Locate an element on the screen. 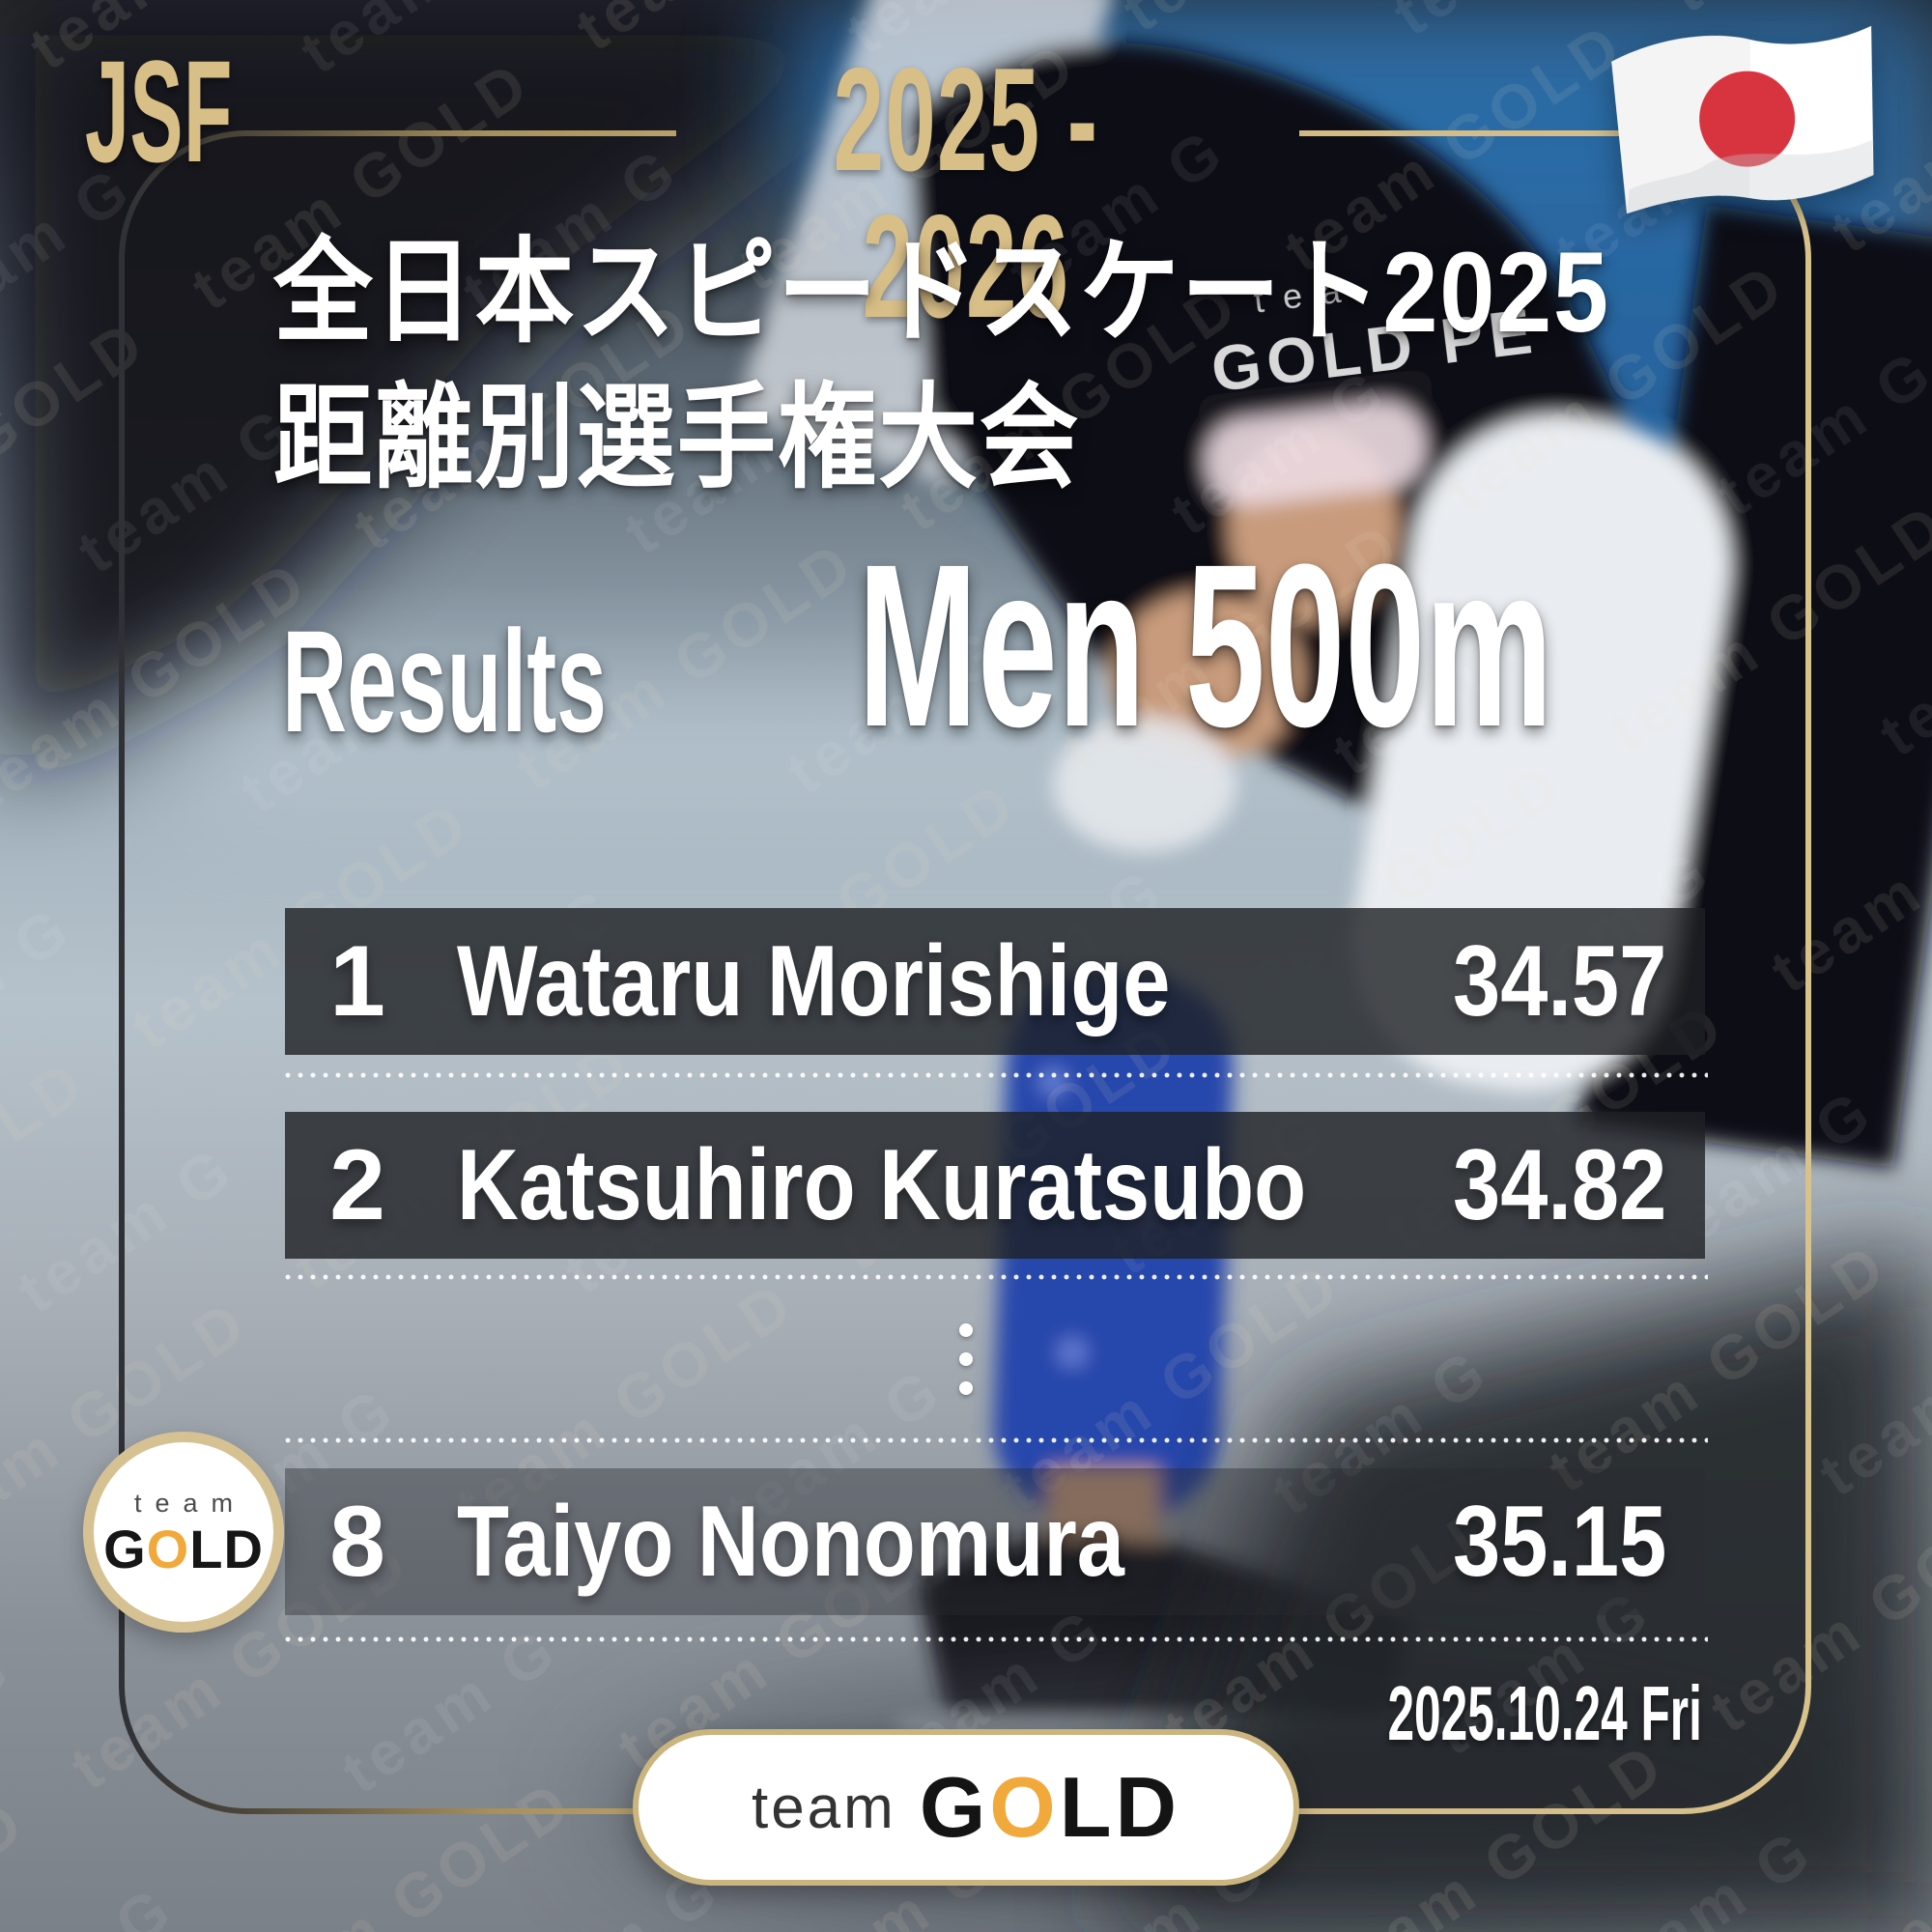 This screenshot has height=1932, width=1932. results-label: Results is located at coordinates (444, 681).